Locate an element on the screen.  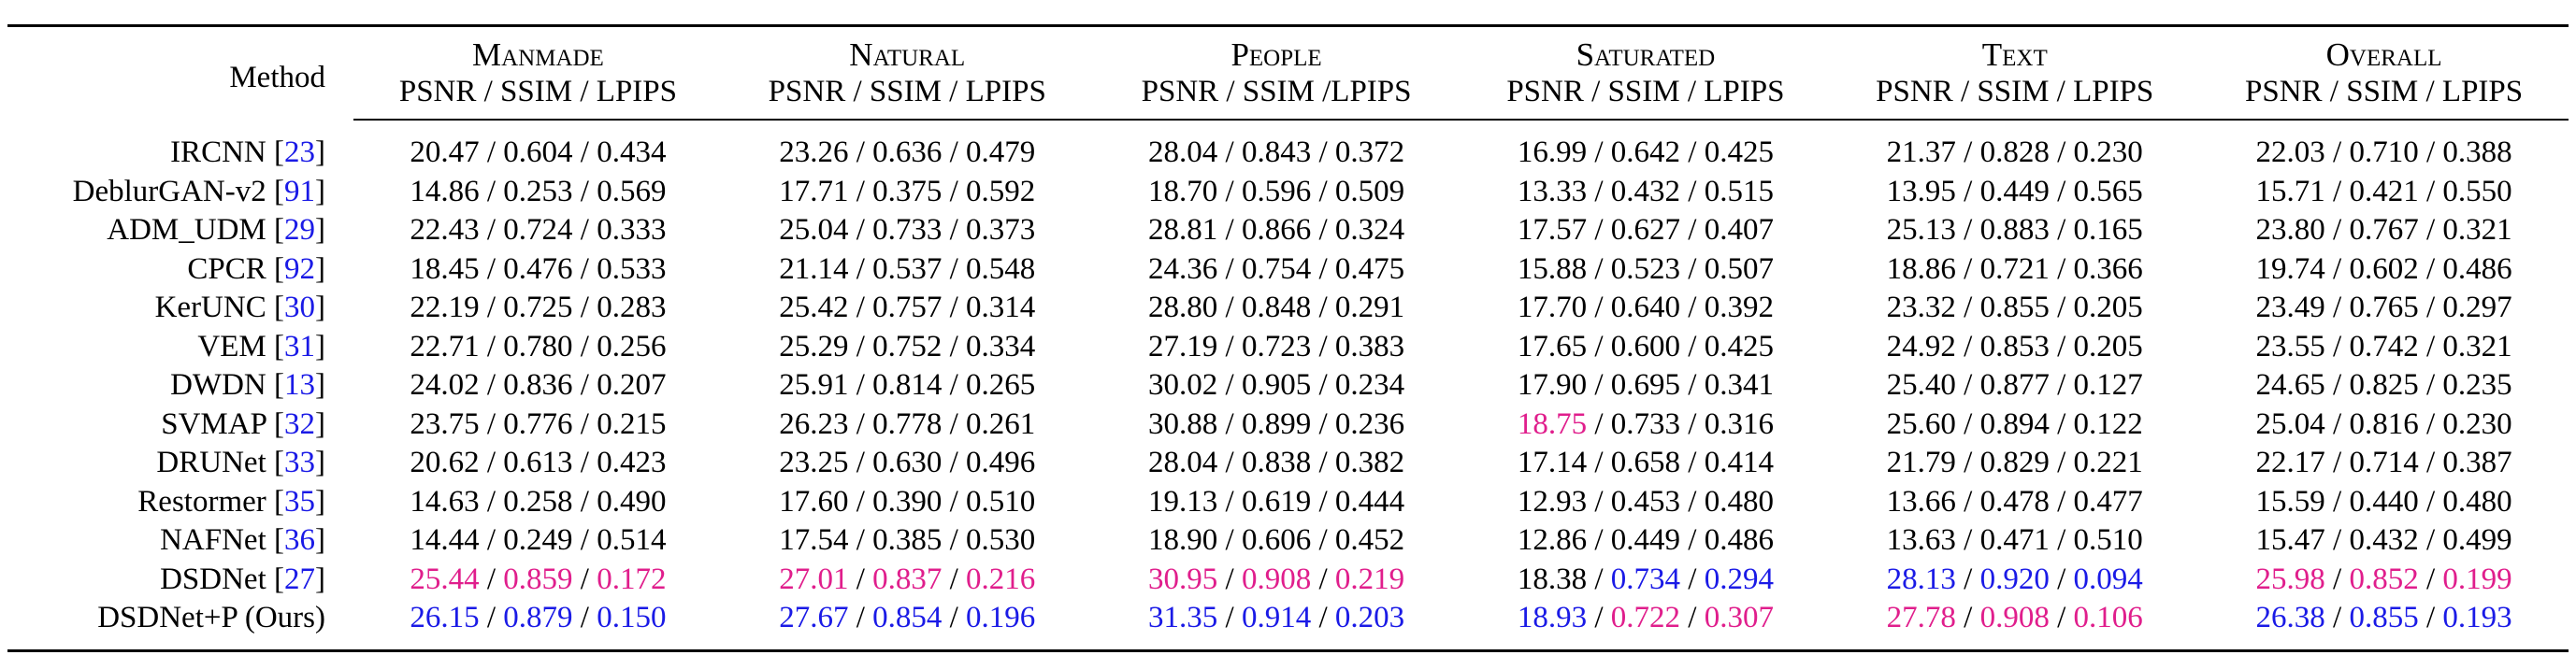
ssim-value: 0.754 is located at coordinates (1276, 269).